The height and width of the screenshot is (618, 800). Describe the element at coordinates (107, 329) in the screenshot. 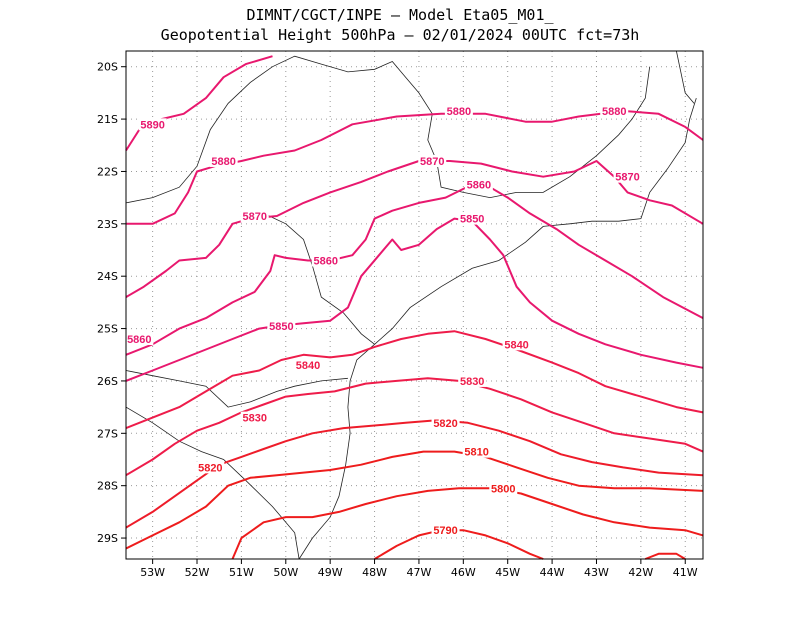

I see `lat-tick-label: 25S` at that location.